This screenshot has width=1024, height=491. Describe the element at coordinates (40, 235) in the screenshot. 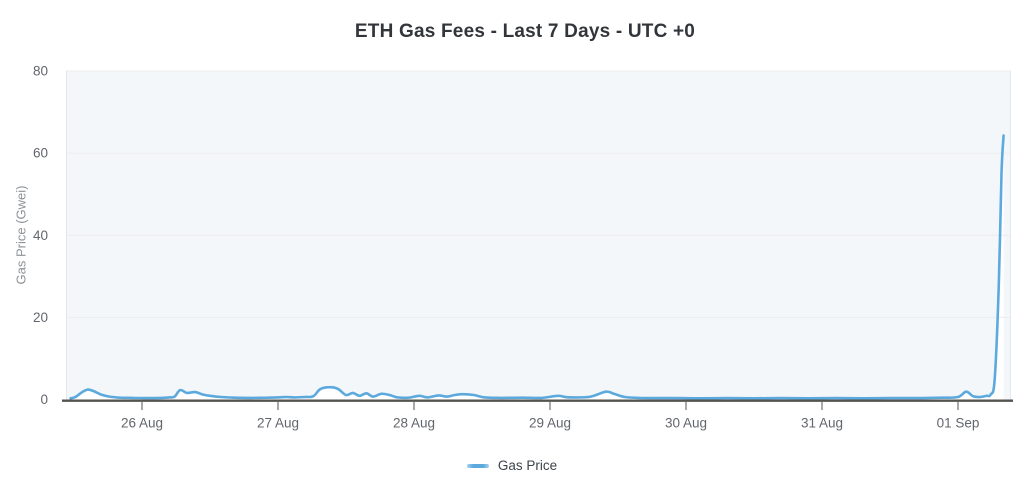

I see `y-tick-label: 40` at that location.